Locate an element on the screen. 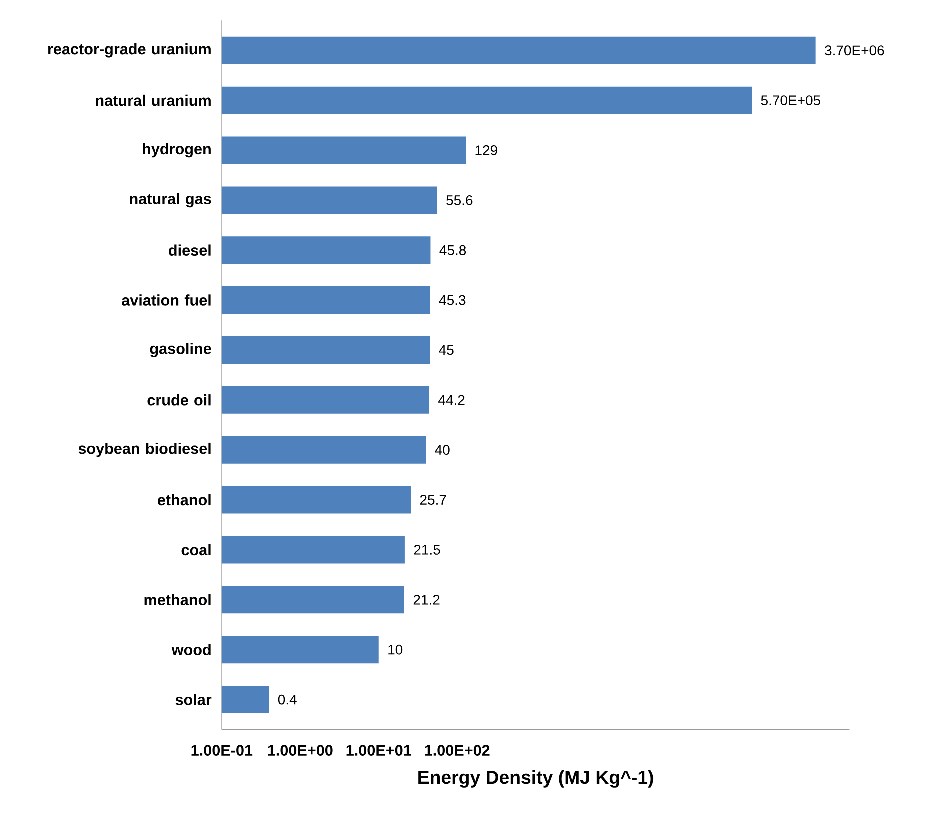 This screenshot has height=816, width=933. y-tick-label: coal is located at coordinates (196, 550).